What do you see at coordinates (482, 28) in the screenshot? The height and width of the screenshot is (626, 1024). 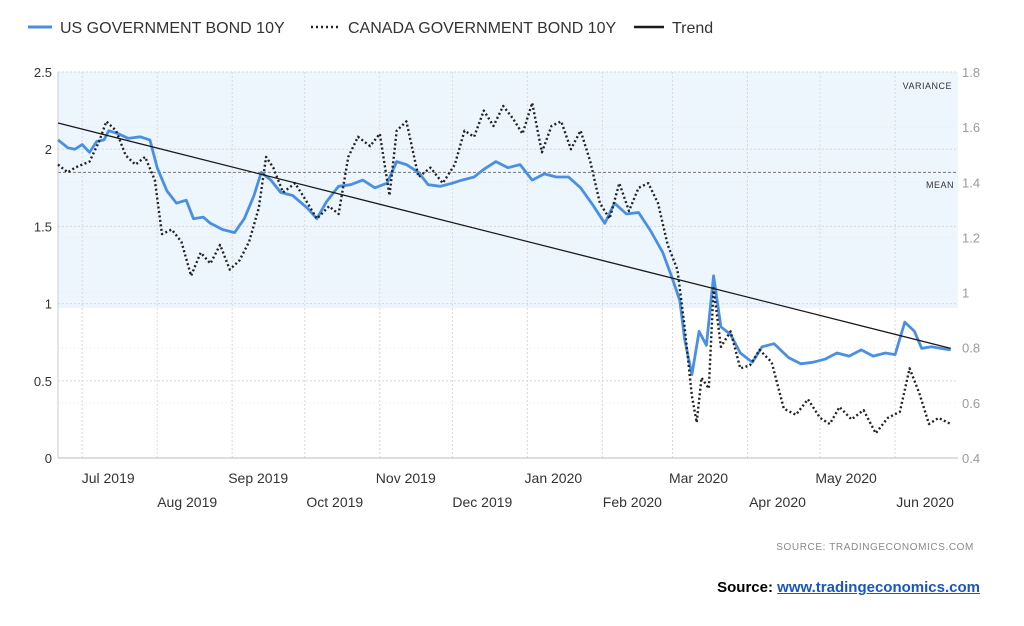 I see `legend-label-canada: CANADA GOVERNMENT BOND 10Y` at bounding box center [482, 28].